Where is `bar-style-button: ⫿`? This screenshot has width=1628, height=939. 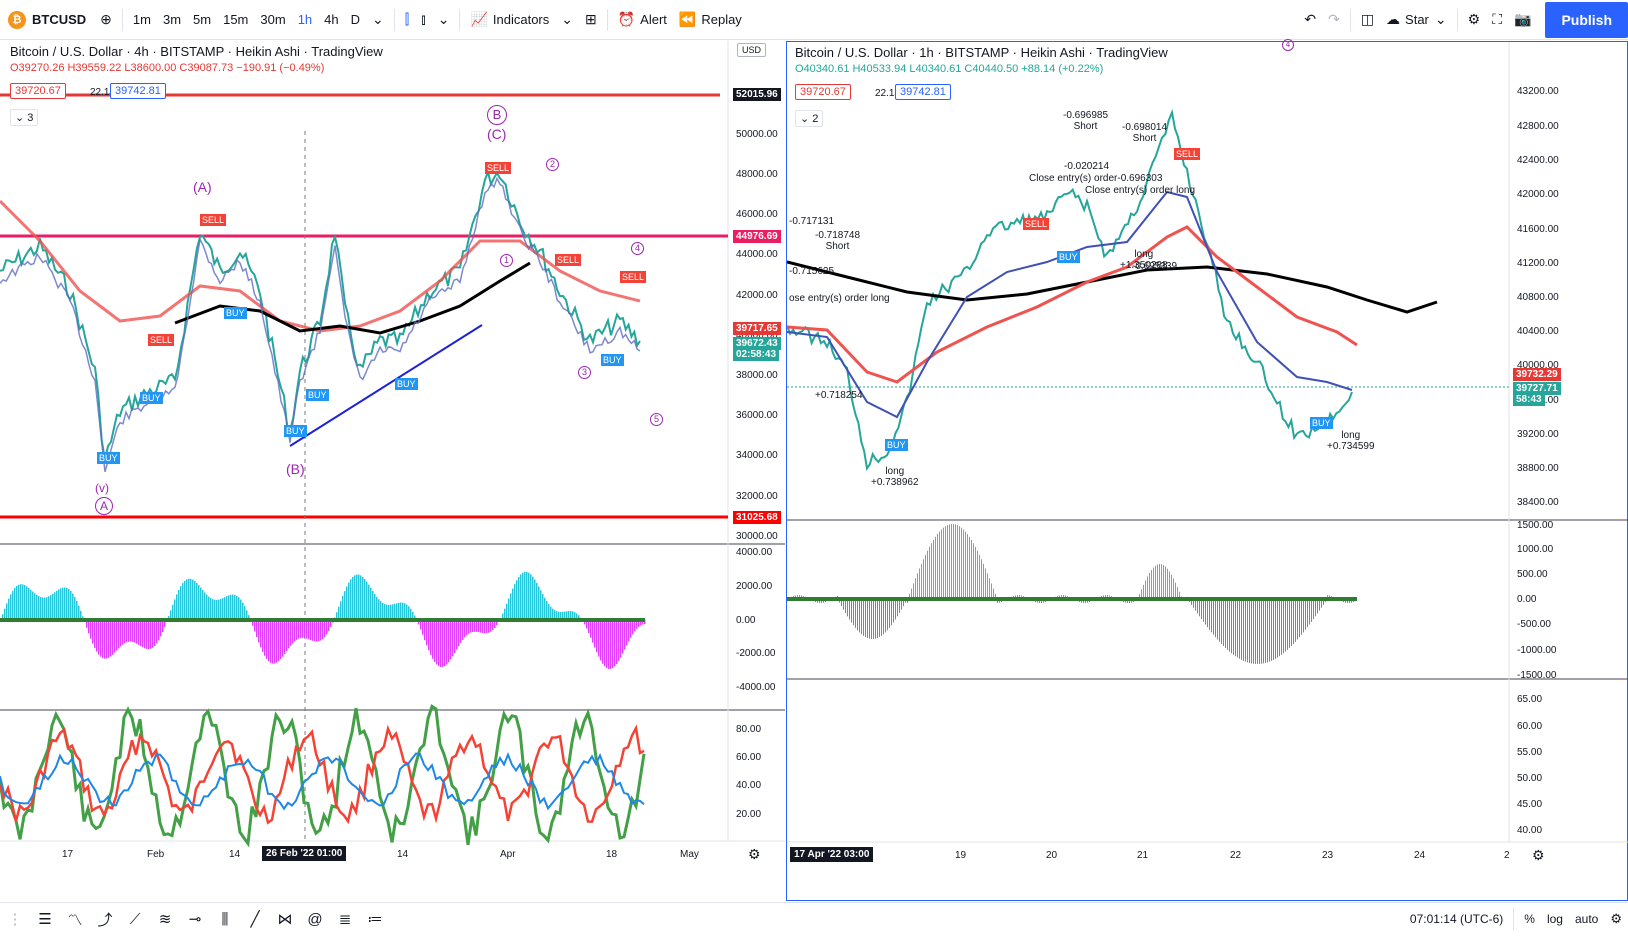 bar-style-button: ⫿ is located at coordinates (407, 20).